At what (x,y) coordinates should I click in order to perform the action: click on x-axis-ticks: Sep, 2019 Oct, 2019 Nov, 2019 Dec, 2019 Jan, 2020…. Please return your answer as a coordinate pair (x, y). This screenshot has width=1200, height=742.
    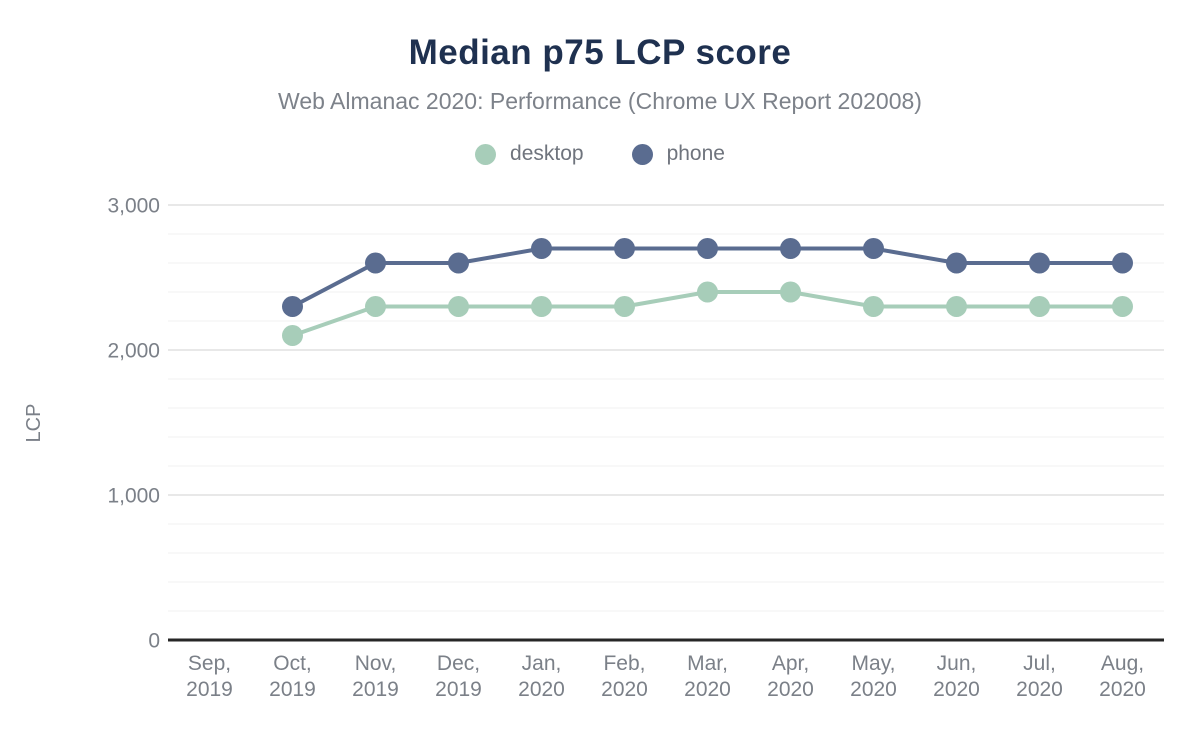
    Looking at the image, I should click on (666, 676).